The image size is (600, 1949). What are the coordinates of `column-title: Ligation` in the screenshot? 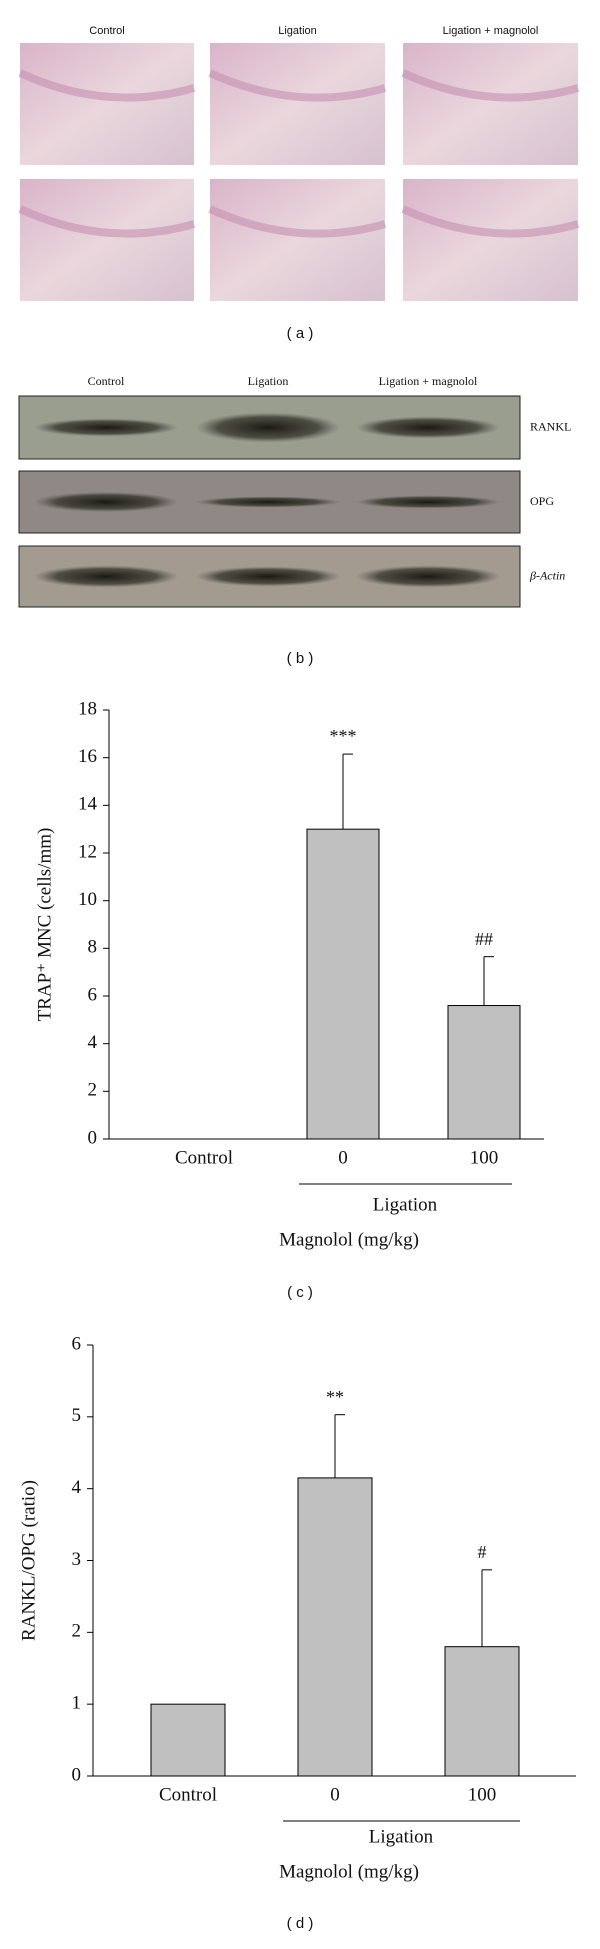 It's located at (297, 31).